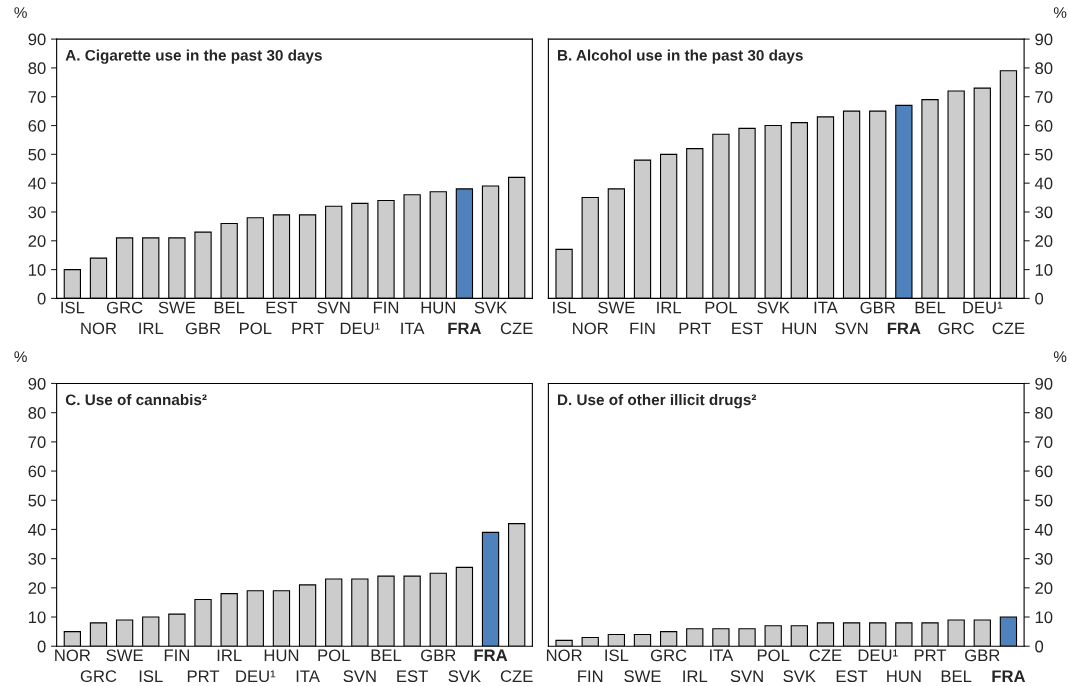 This screenshot has width=1069, height=686. Describe the element at coordinates (193, 56) in the screenshot. I see `text: A. Cigarette use in the past 30 days` at that location.